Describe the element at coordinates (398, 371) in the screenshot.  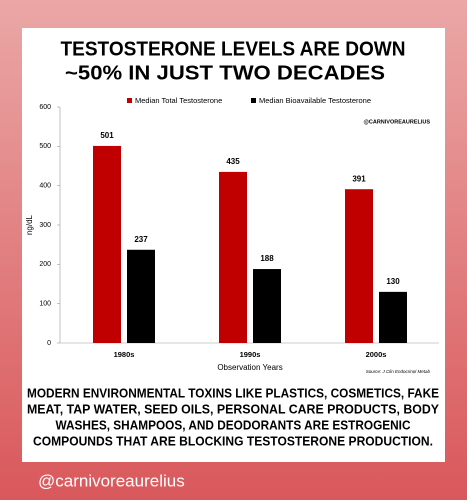
I see `source: Source: J Clin Endocrinol Metab` at that location.